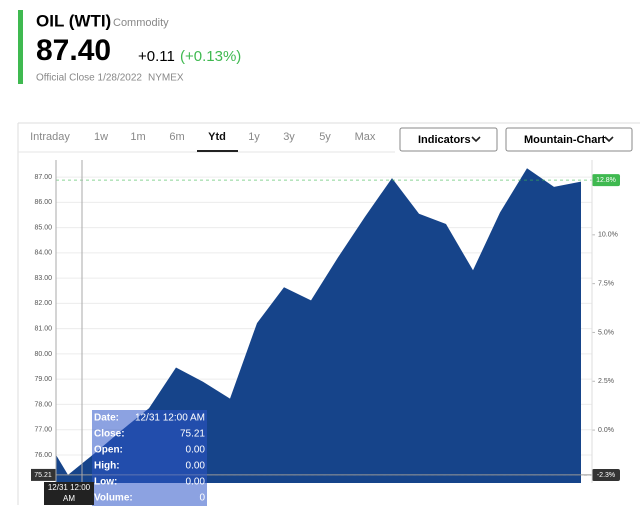 This screenshot has width=640, height=520. What do you see at coordinates (113, 498) in the screenshot?
I see `tooltip-label: Volume:` at bounding box center [113, 498].